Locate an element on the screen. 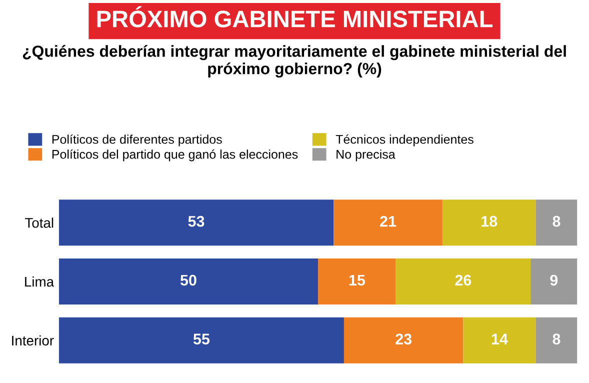  legend-label: Políticos de diferentes partidos is located at coordinates (137, 140).